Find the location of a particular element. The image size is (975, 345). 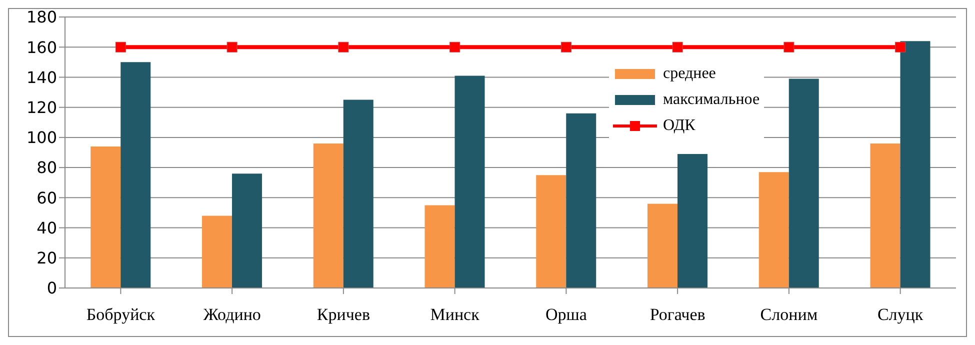

legend-label: максимальное is located at coordinates (711, 100).